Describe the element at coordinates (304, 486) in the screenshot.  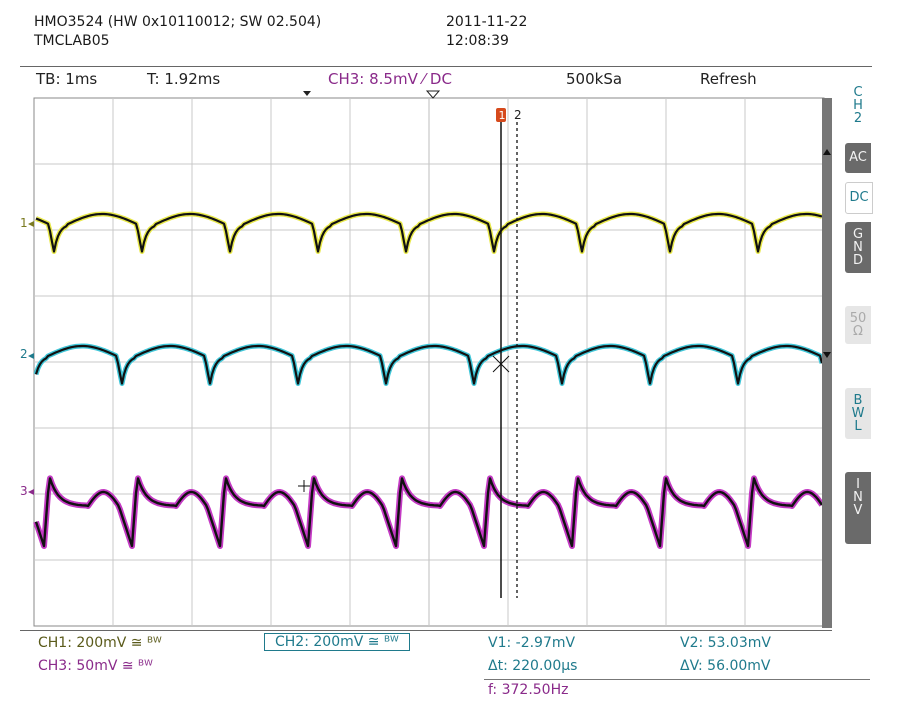
I see `cursor-crosshair-ch3` at that location.